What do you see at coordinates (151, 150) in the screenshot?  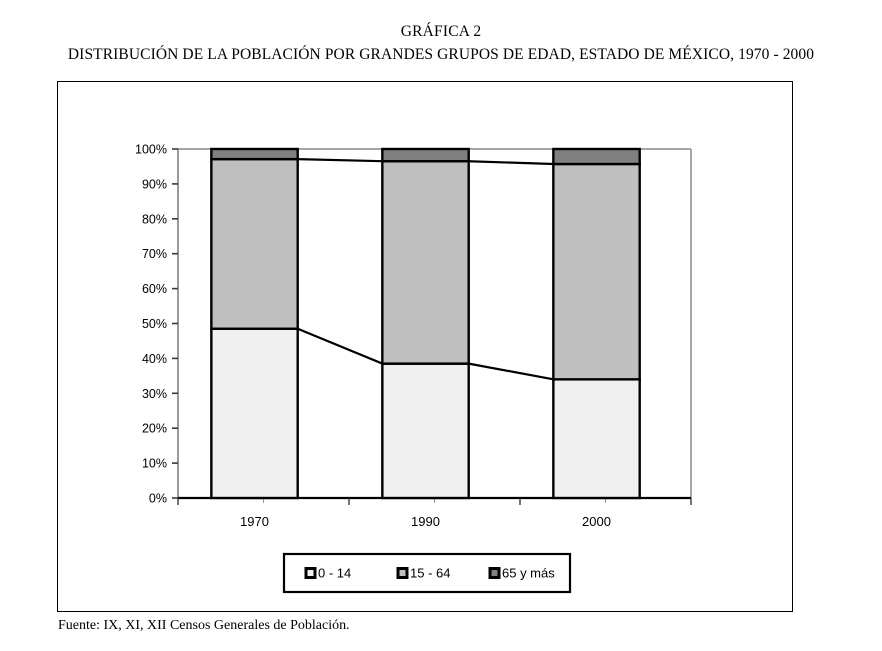 I see `y-axis-tick-label: 100%` at bounding box center [151, 150].